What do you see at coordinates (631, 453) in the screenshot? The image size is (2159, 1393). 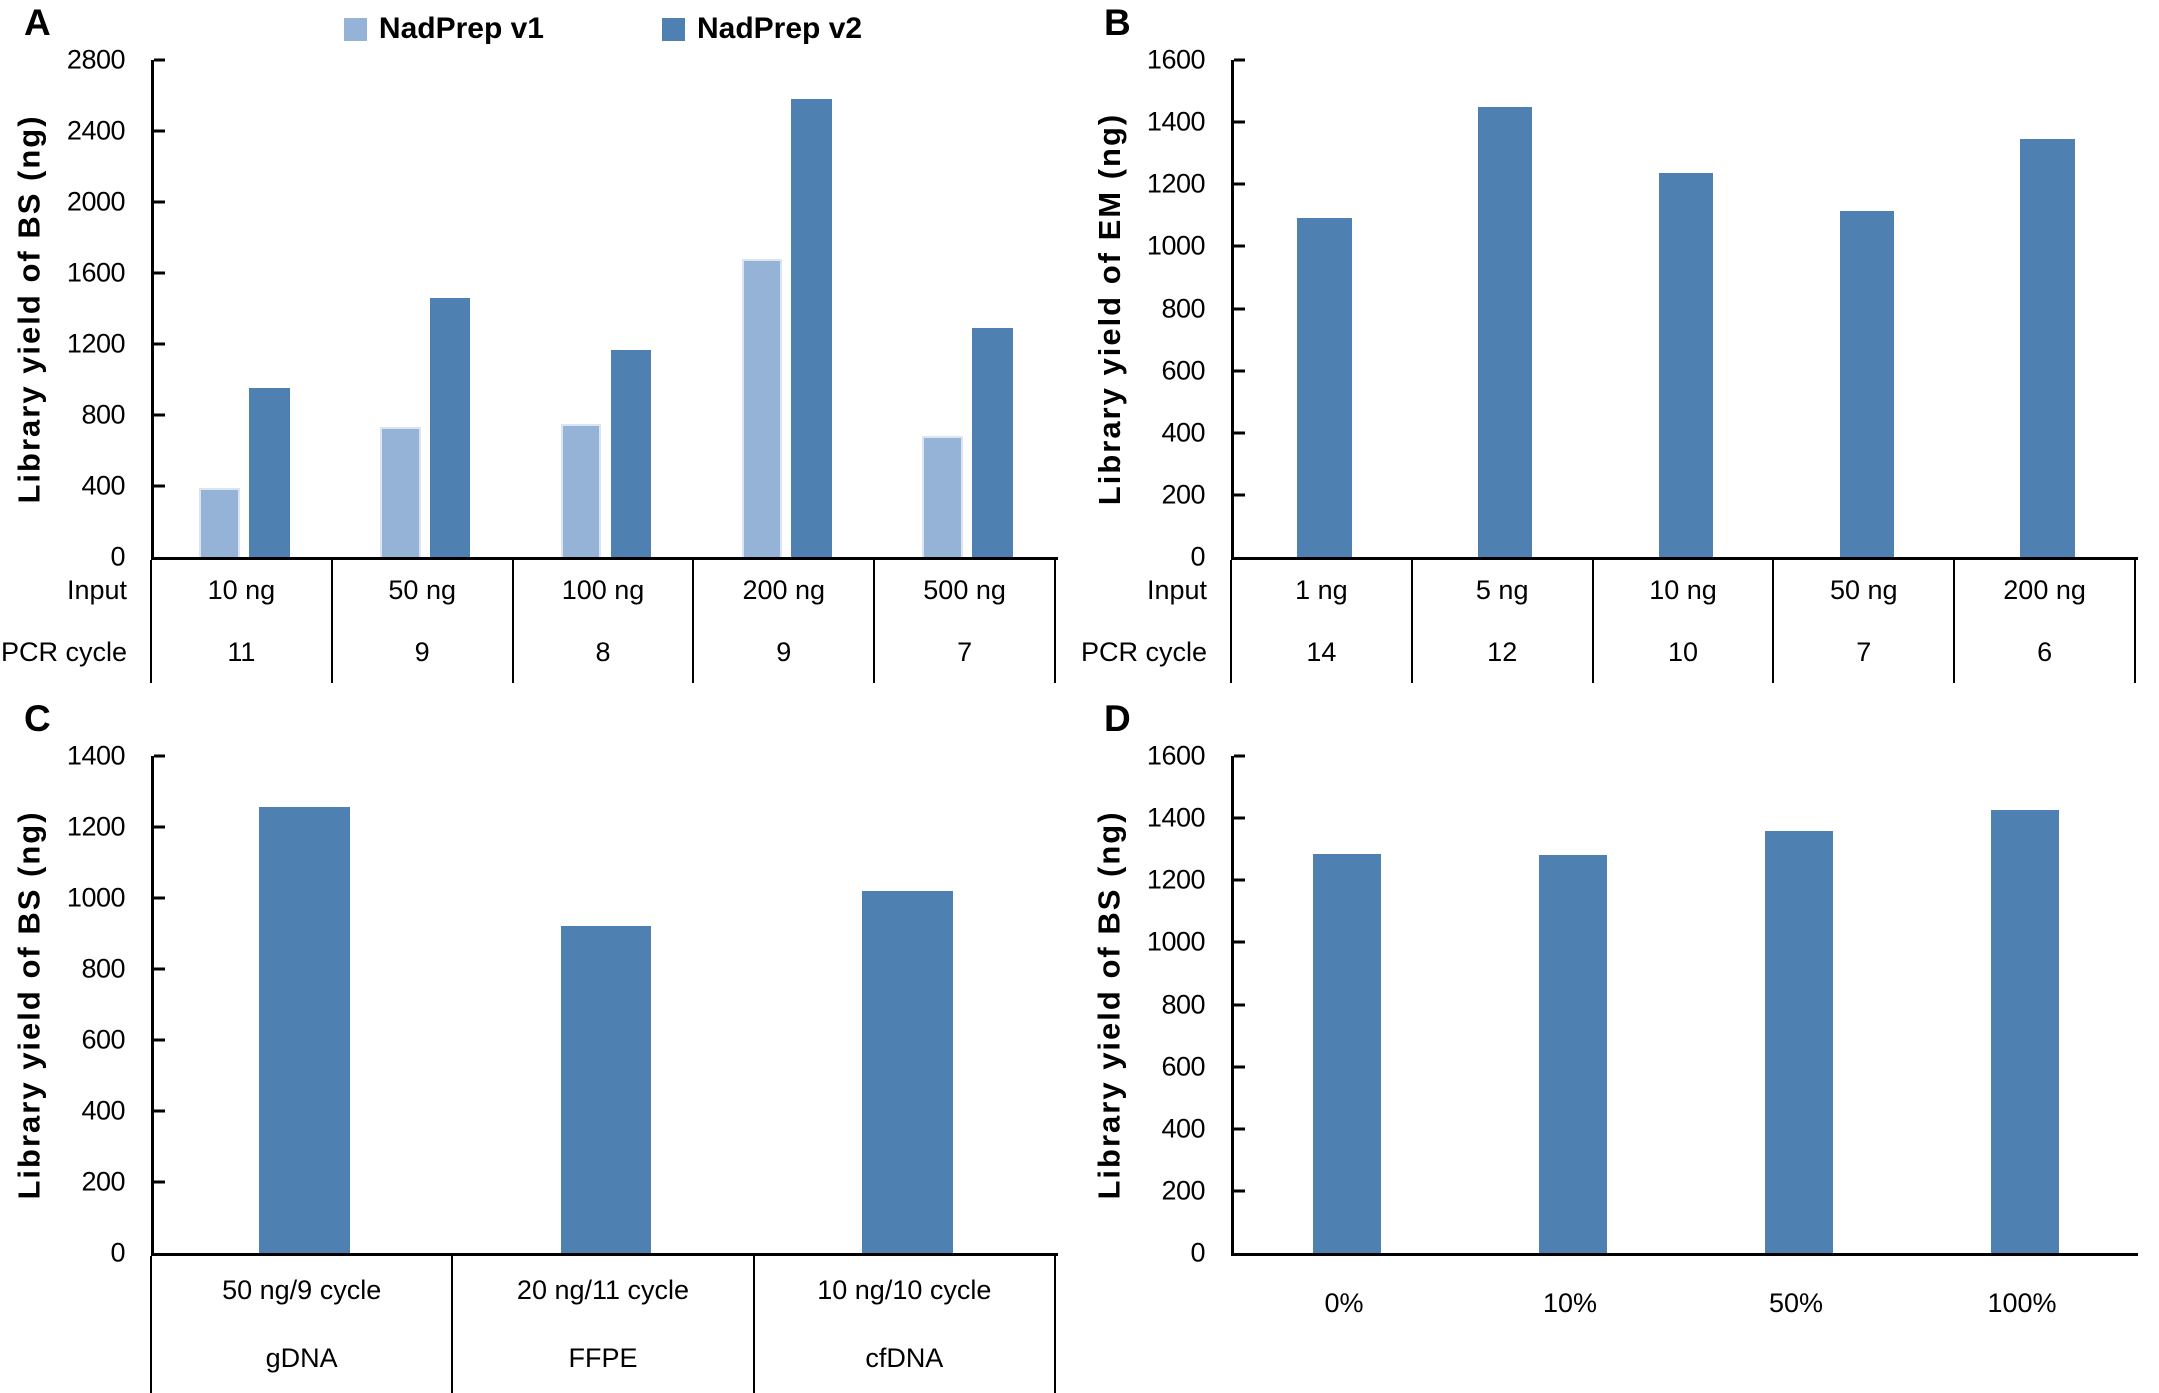 I see `bar-NadPrep v2-100 ng` at bounding box center [631, 453].